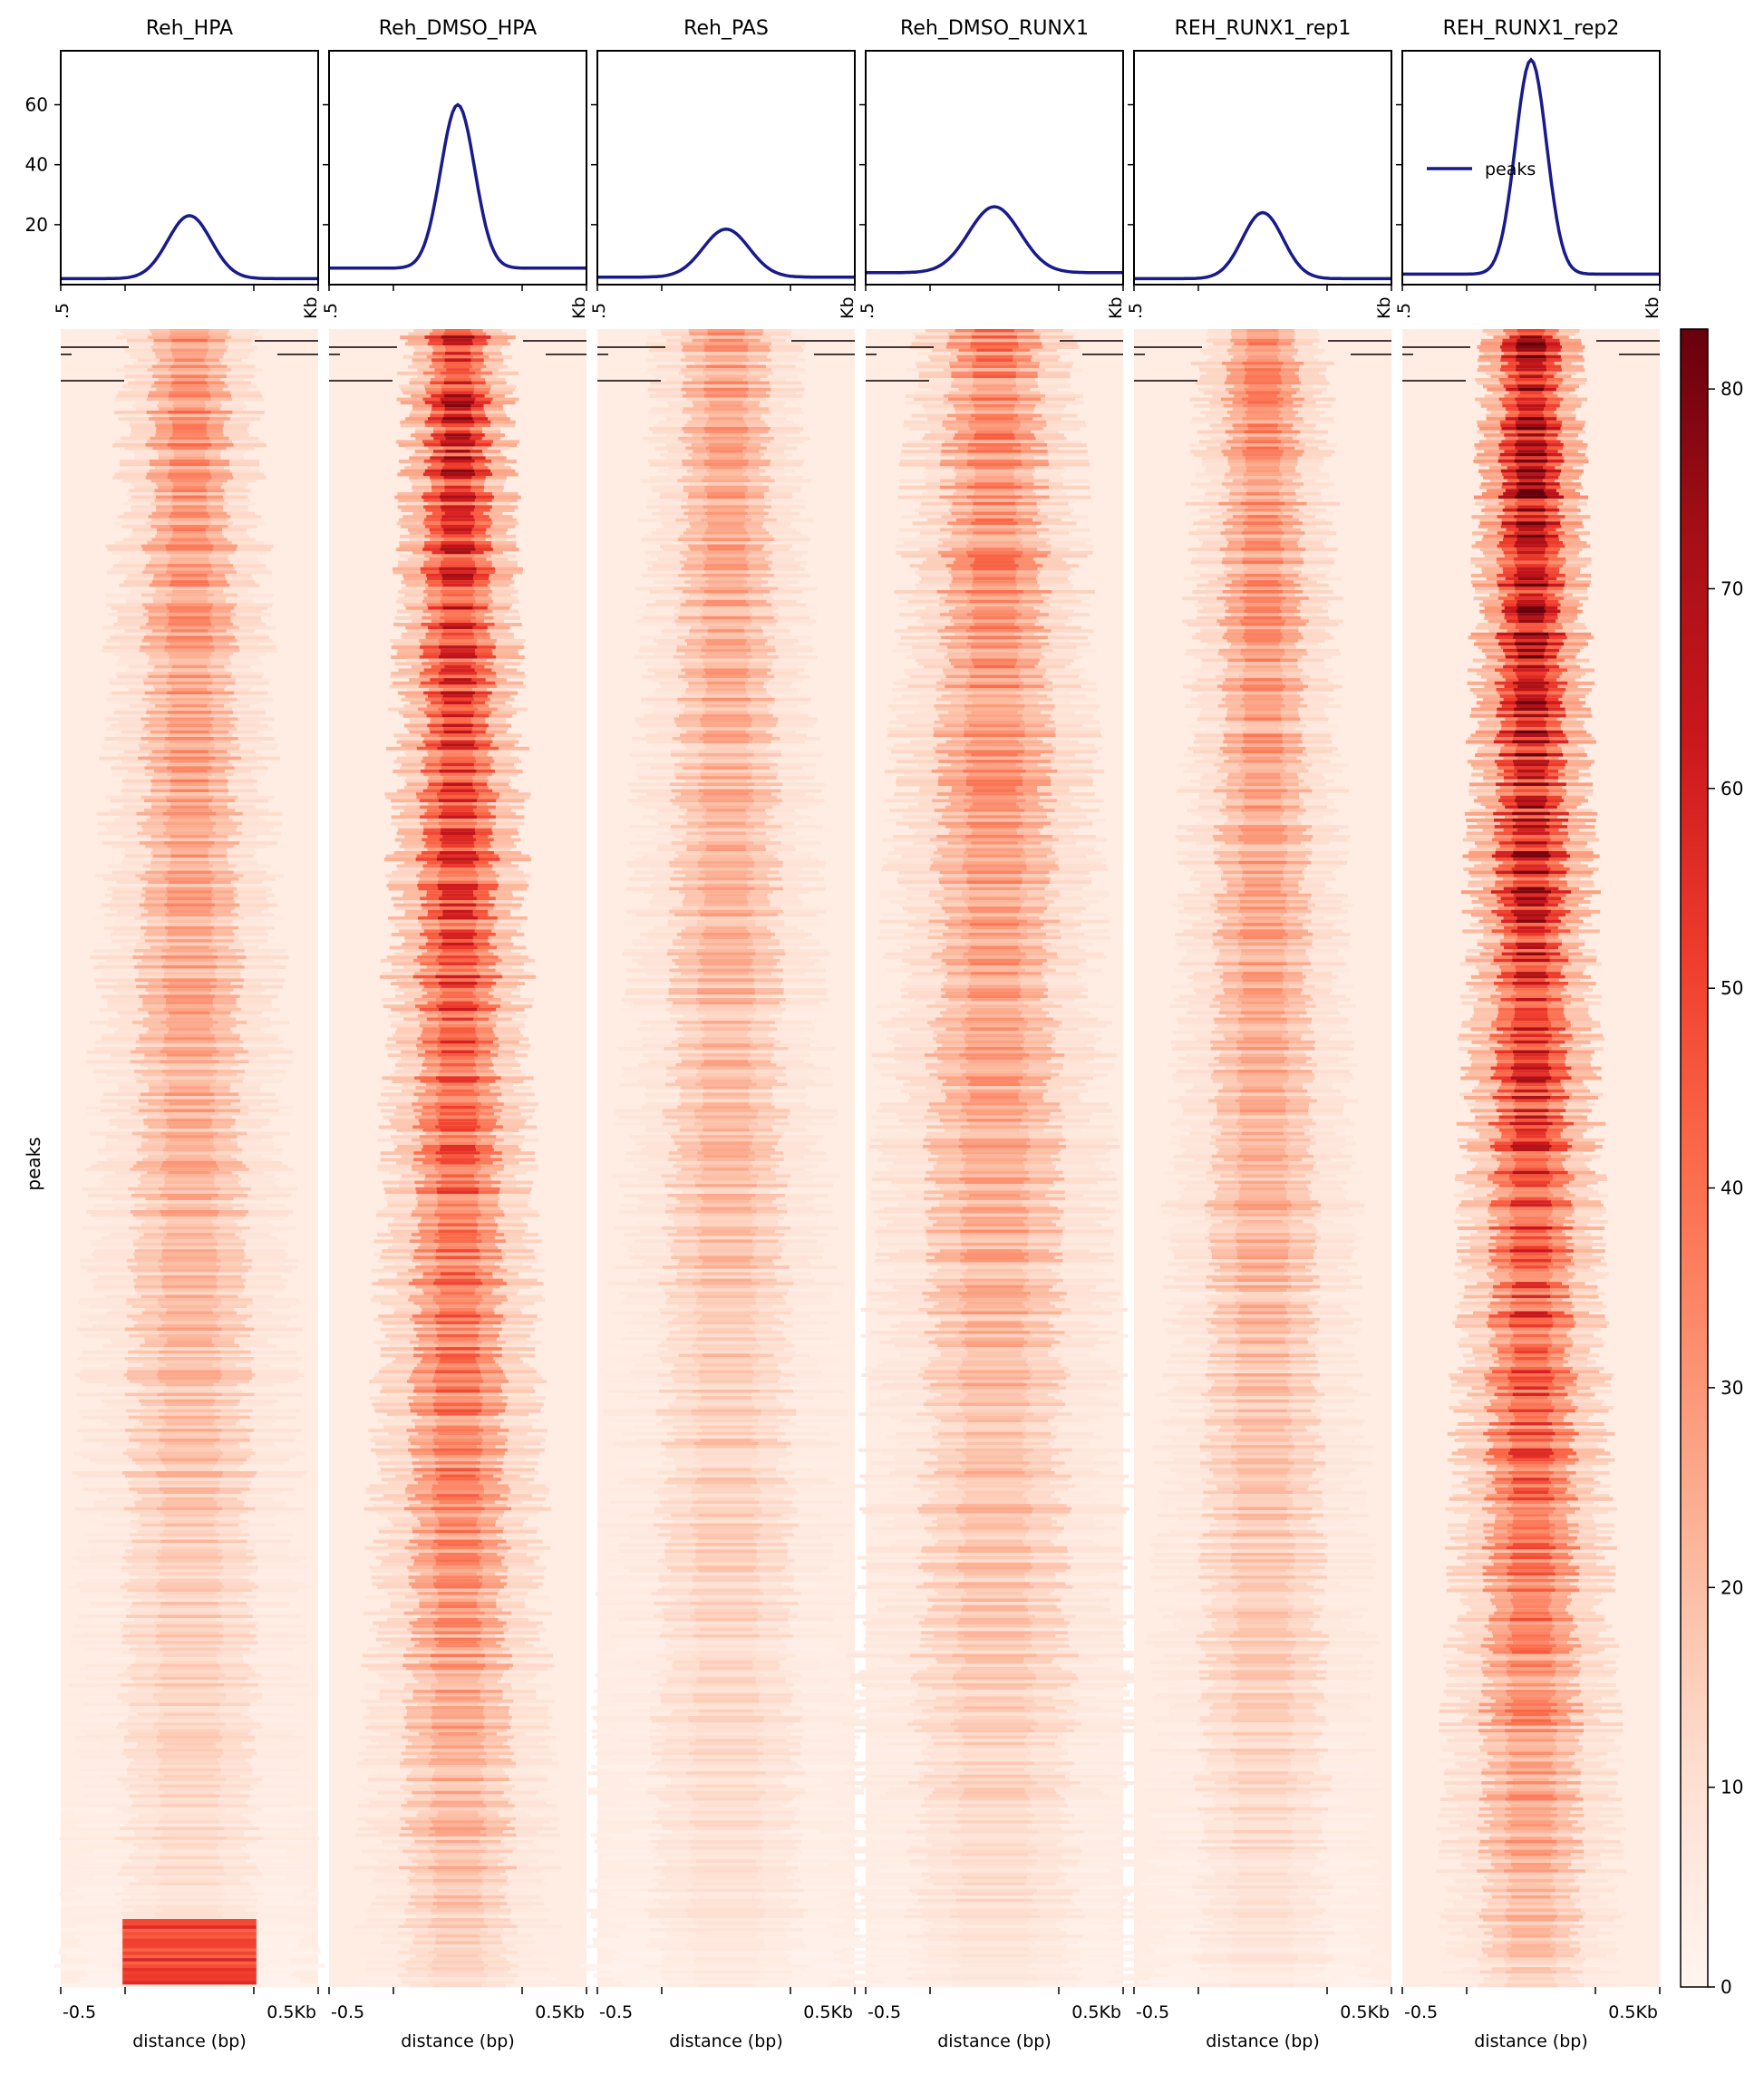 Image resolution: width=1764 pixels, height=2074 pixels. Describe the element at coordinates (190, 1967) in the screenshot. I see `heatmap-blob-row` at that location.